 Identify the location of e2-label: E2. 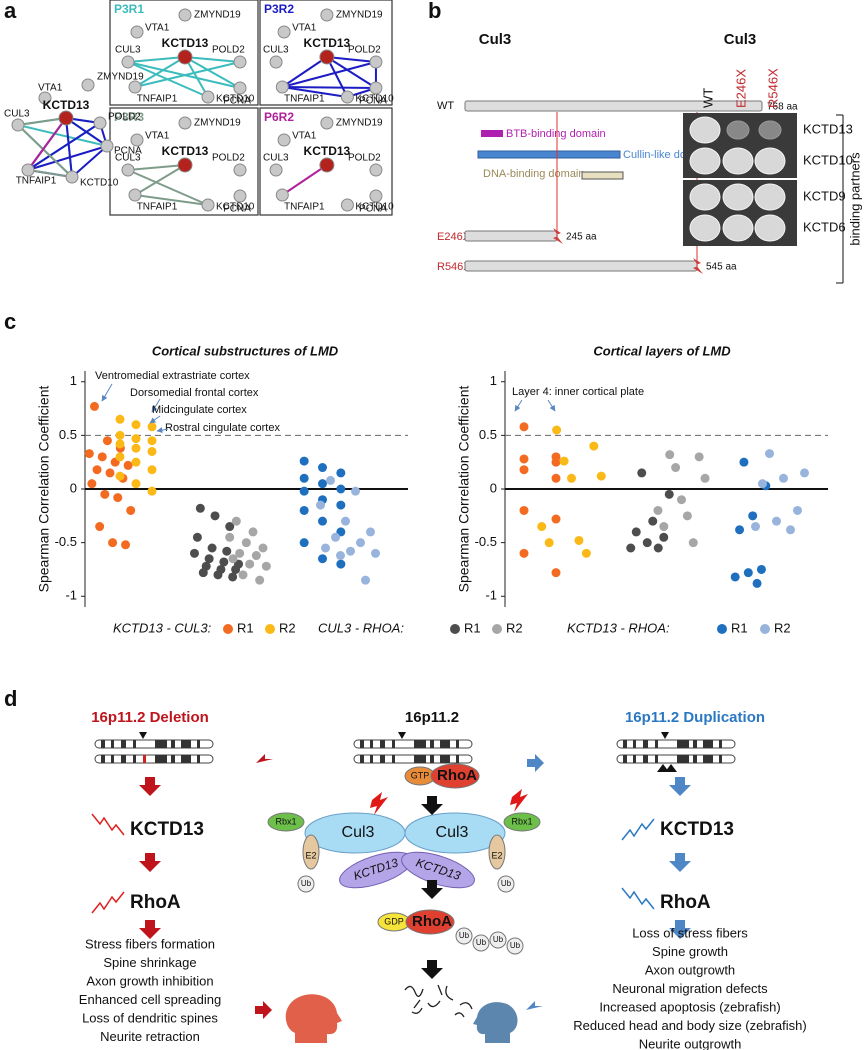
(310, 855).